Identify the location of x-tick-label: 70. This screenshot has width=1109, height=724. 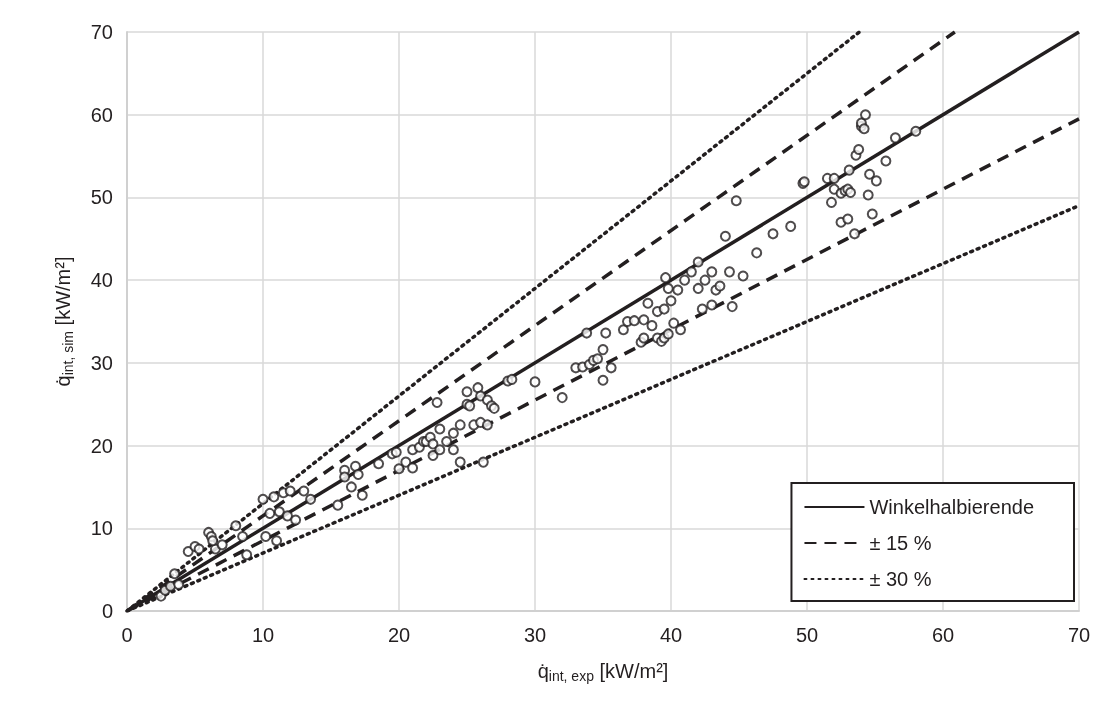
(1079, 635).